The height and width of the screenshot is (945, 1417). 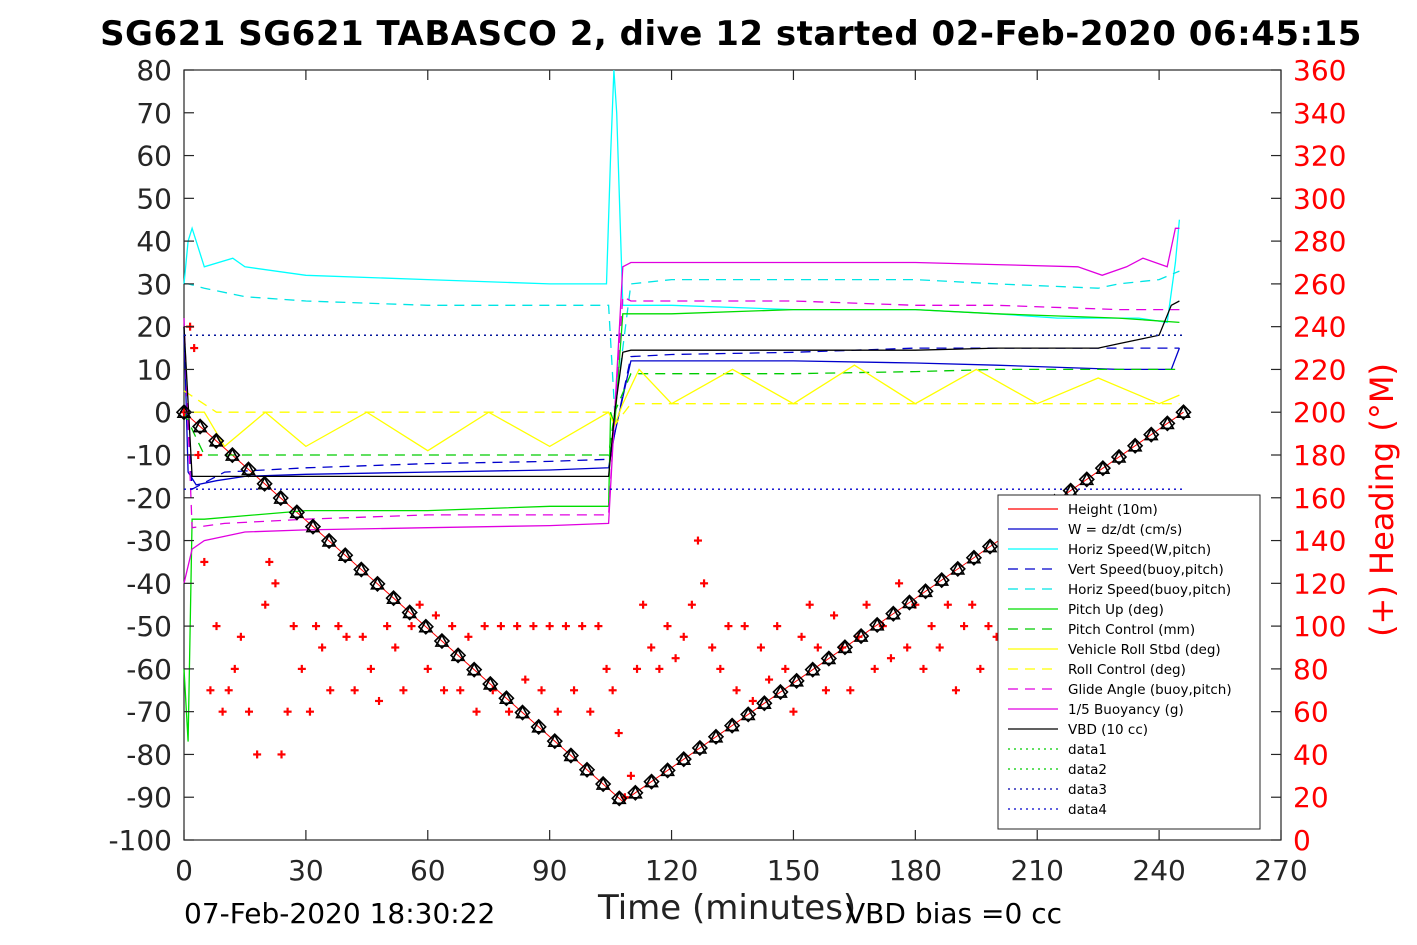 I want to click on y-tick-label: 70, so click(x=154, y=113).